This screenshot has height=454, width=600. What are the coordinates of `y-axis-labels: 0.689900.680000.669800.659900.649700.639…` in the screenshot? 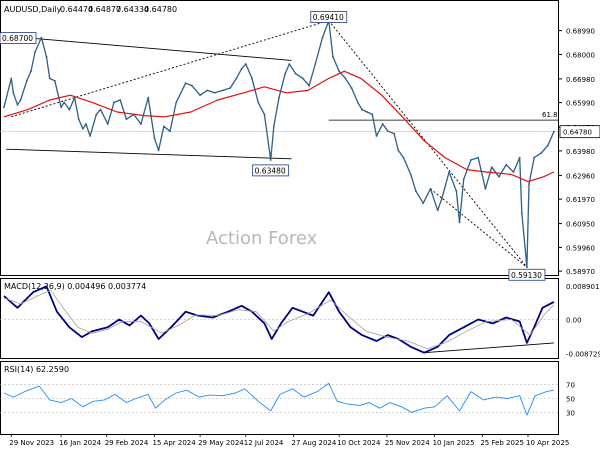 It's located at (579, 222).